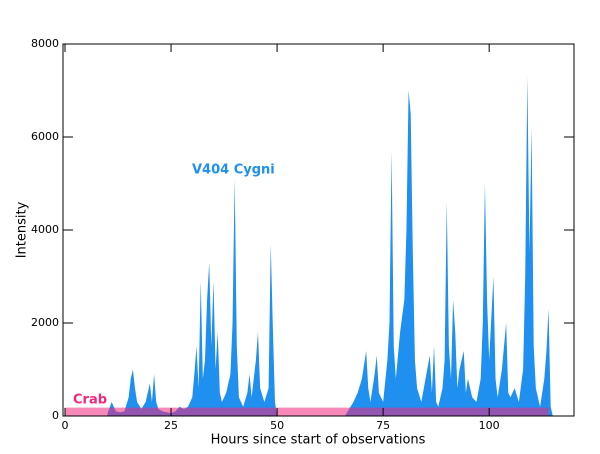 The image size is (600, 454). What do you see at coordinates (233, 170) in the screenshot?
I see `series-label: V404 Cygni` at bounding box center [233, 170].